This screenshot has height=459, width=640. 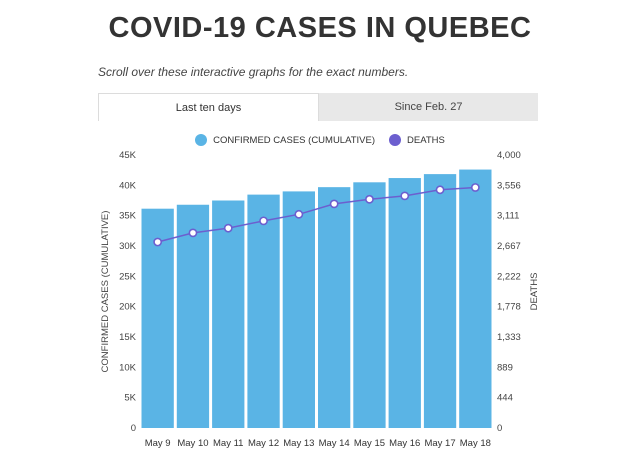 I want to click on y2-axis-title: DEATHS, so click(x=534, y=292).